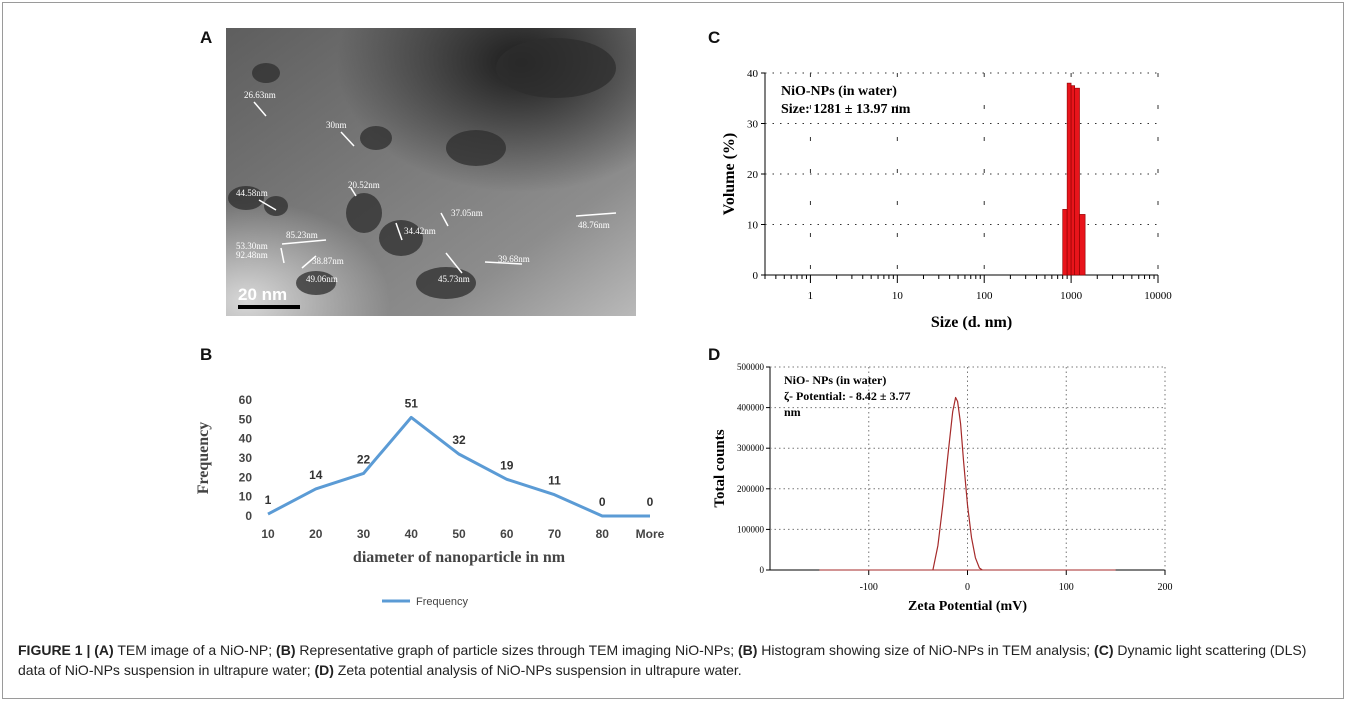 This screenshot has height=703, width=1348. I want to click on tem-measure-14: 39.68nm, so click(514, 259).